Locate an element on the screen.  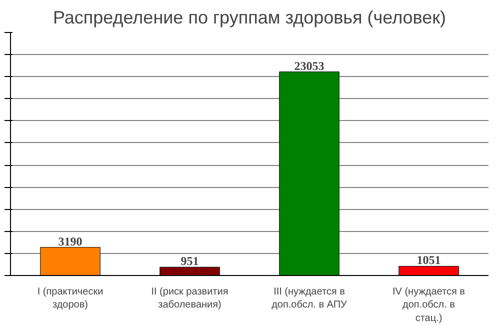
data-label: 3190 is located at coordinates (70, 241).